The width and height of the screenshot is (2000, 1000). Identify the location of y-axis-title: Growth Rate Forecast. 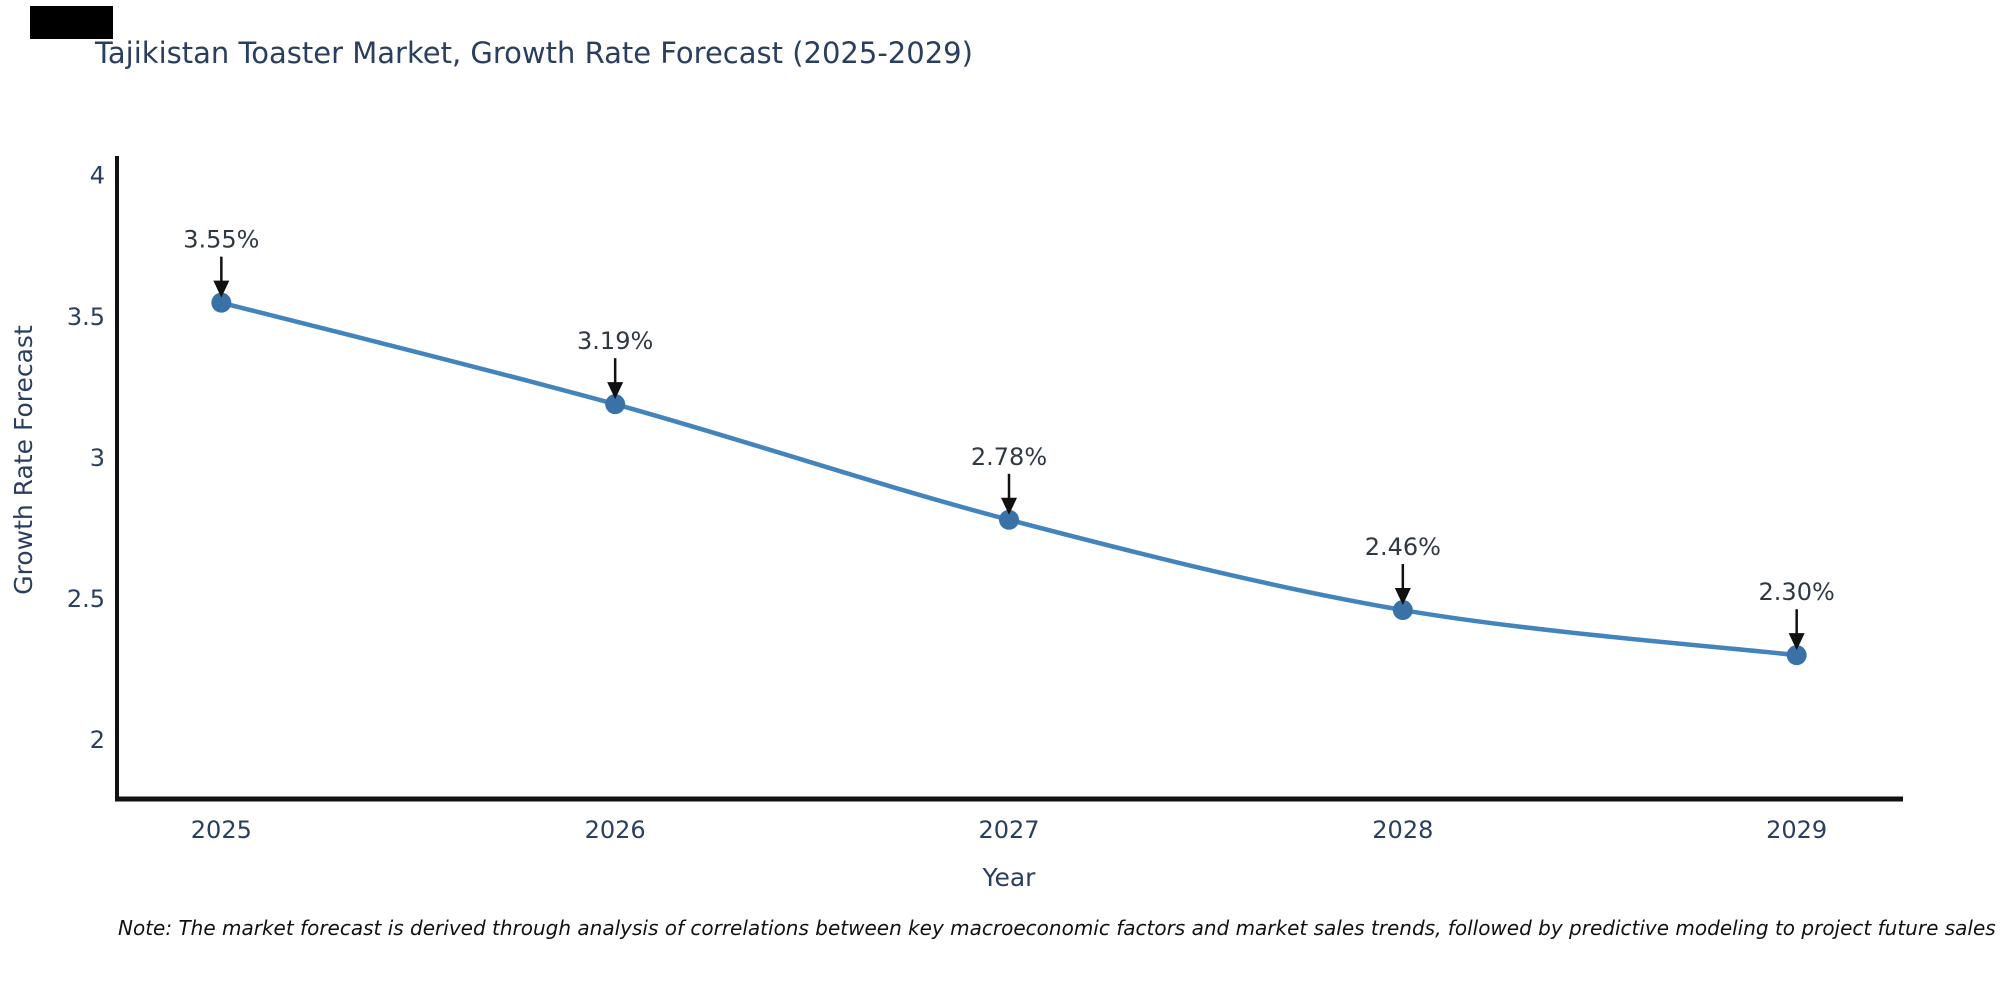
(23, 460).